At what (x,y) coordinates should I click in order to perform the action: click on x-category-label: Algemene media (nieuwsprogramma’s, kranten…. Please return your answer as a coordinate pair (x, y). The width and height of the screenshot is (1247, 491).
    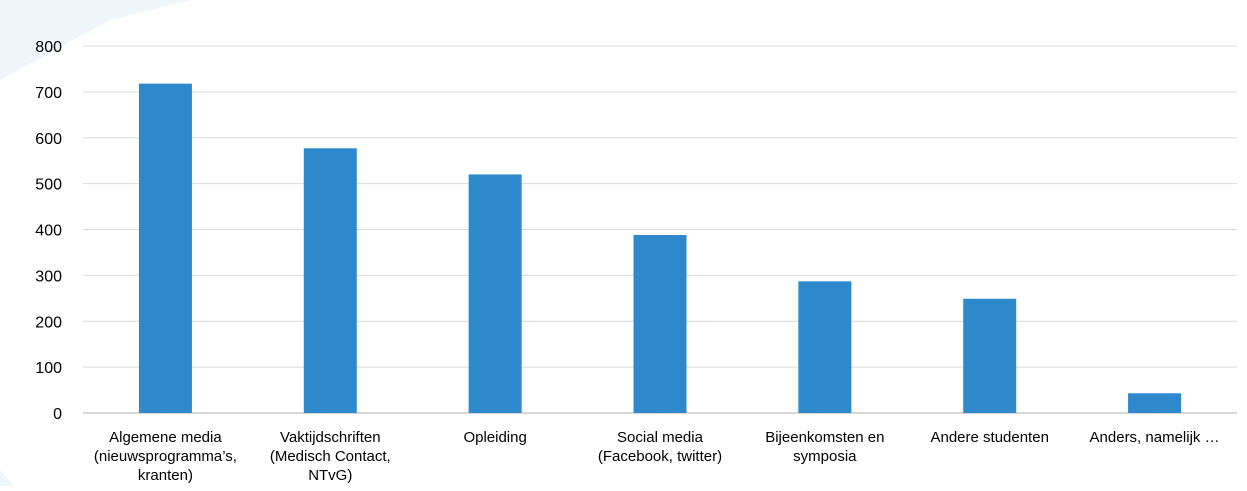
    Looking at the image, I should click on (165, 456).